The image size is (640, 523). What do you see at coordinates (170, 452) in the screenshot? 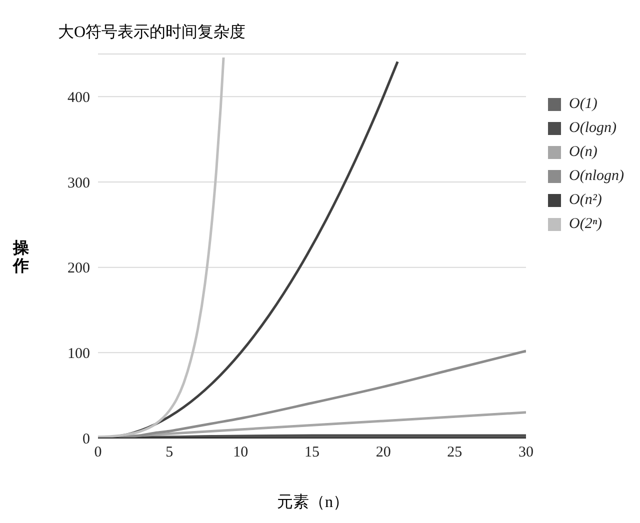
I see `x-tick-label: 5` at bounding box center [170, 452].